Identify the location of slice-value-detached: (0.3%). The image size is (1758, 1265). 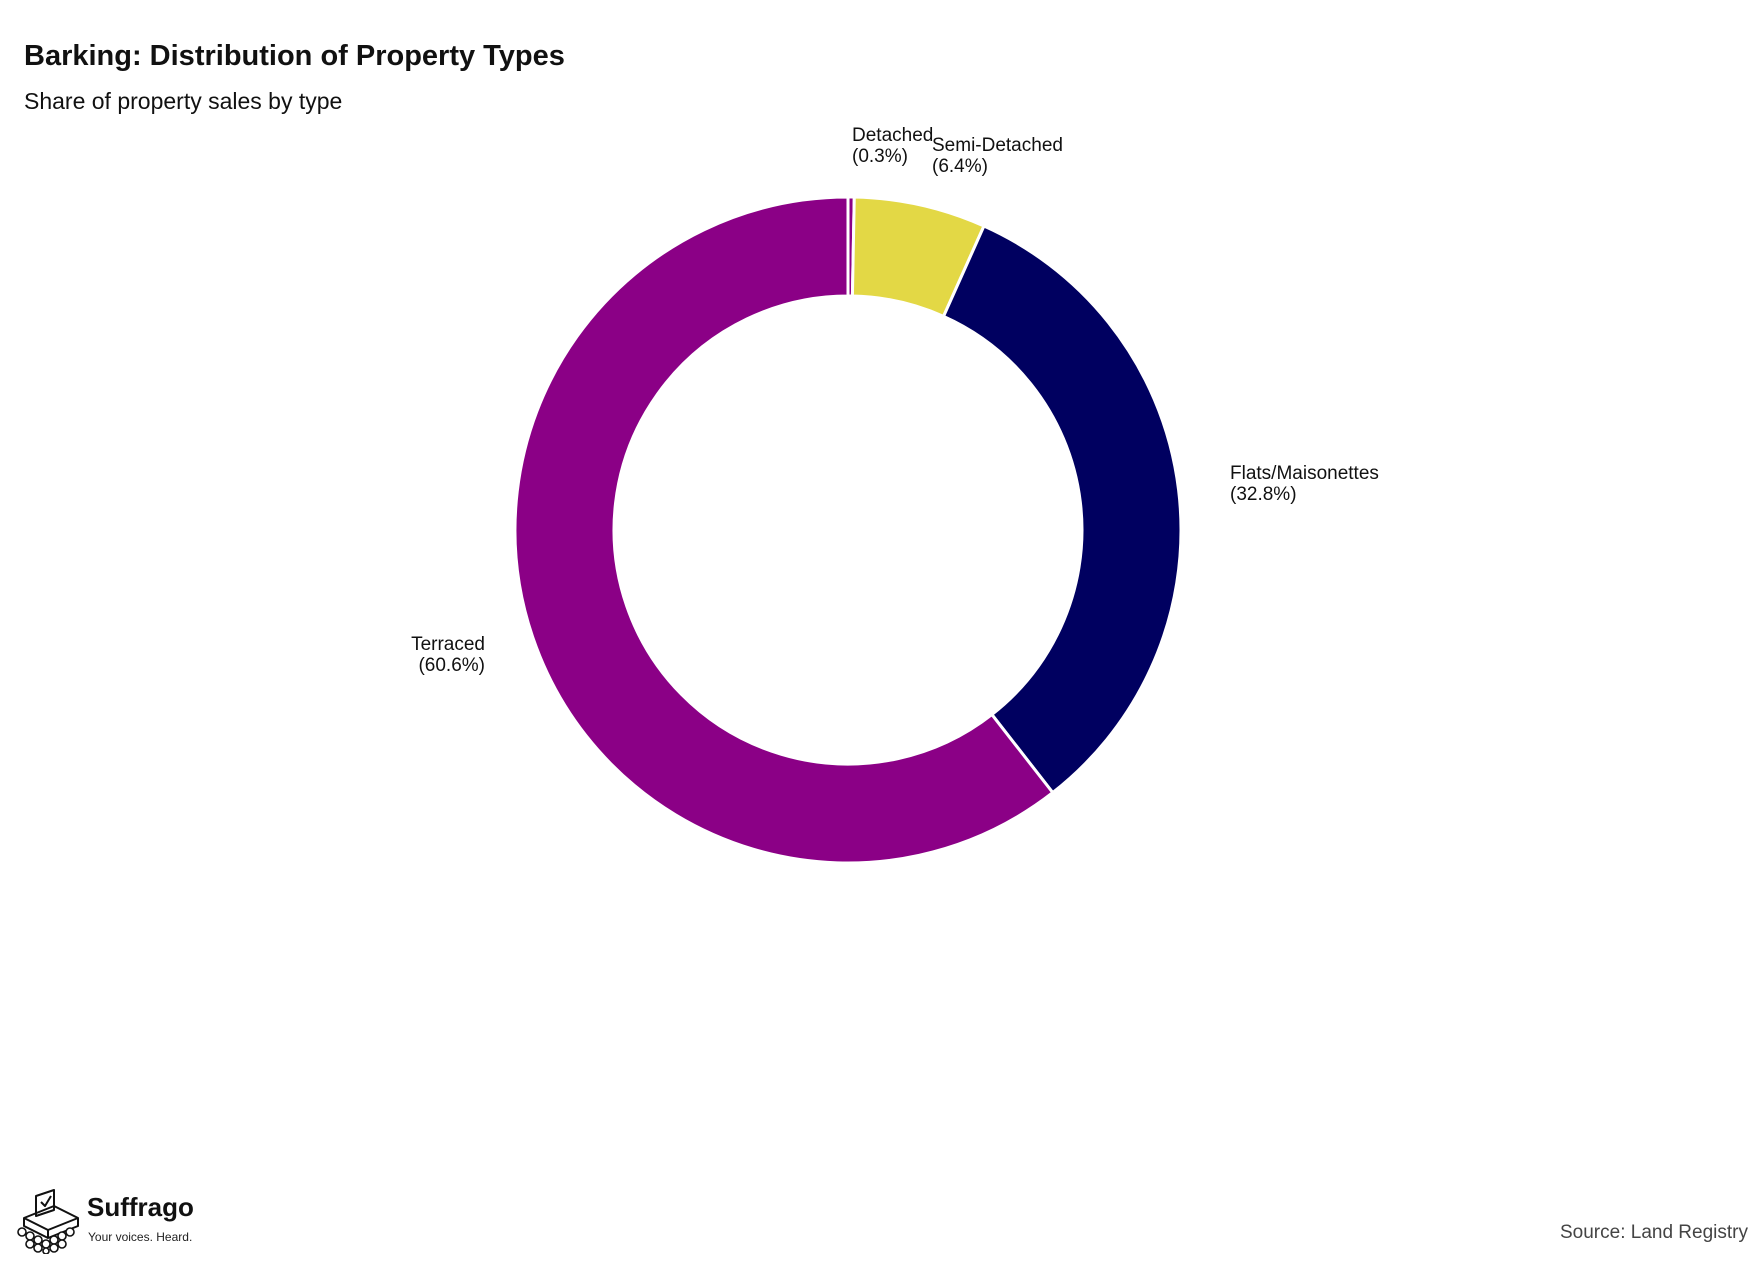
(880, 156).